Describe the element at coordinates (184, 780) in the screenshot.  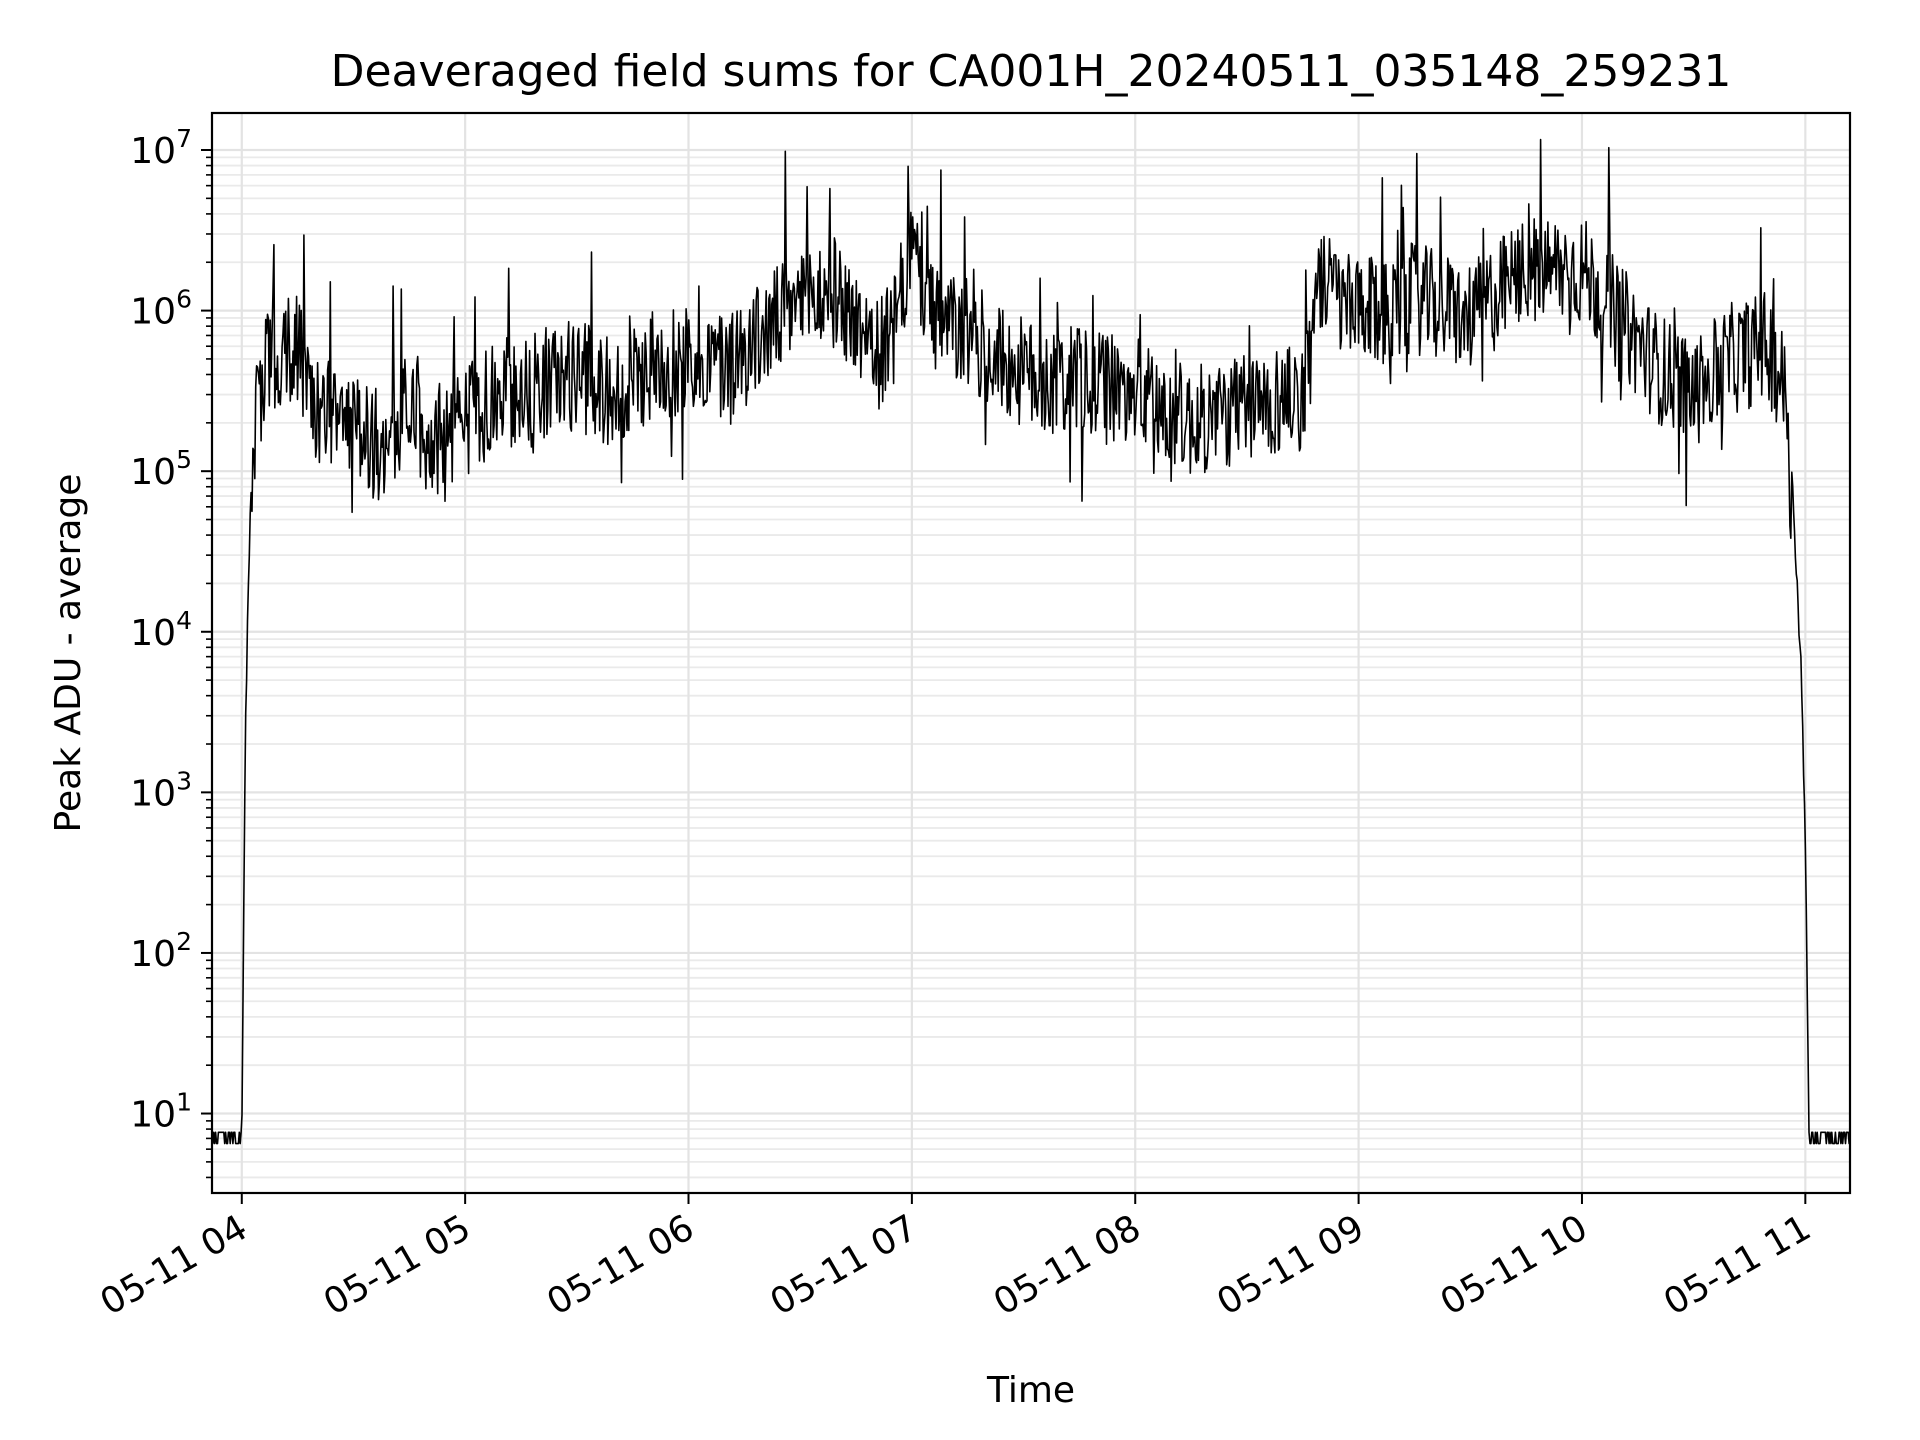
I see `y-tick-exponent: 3` at that location.